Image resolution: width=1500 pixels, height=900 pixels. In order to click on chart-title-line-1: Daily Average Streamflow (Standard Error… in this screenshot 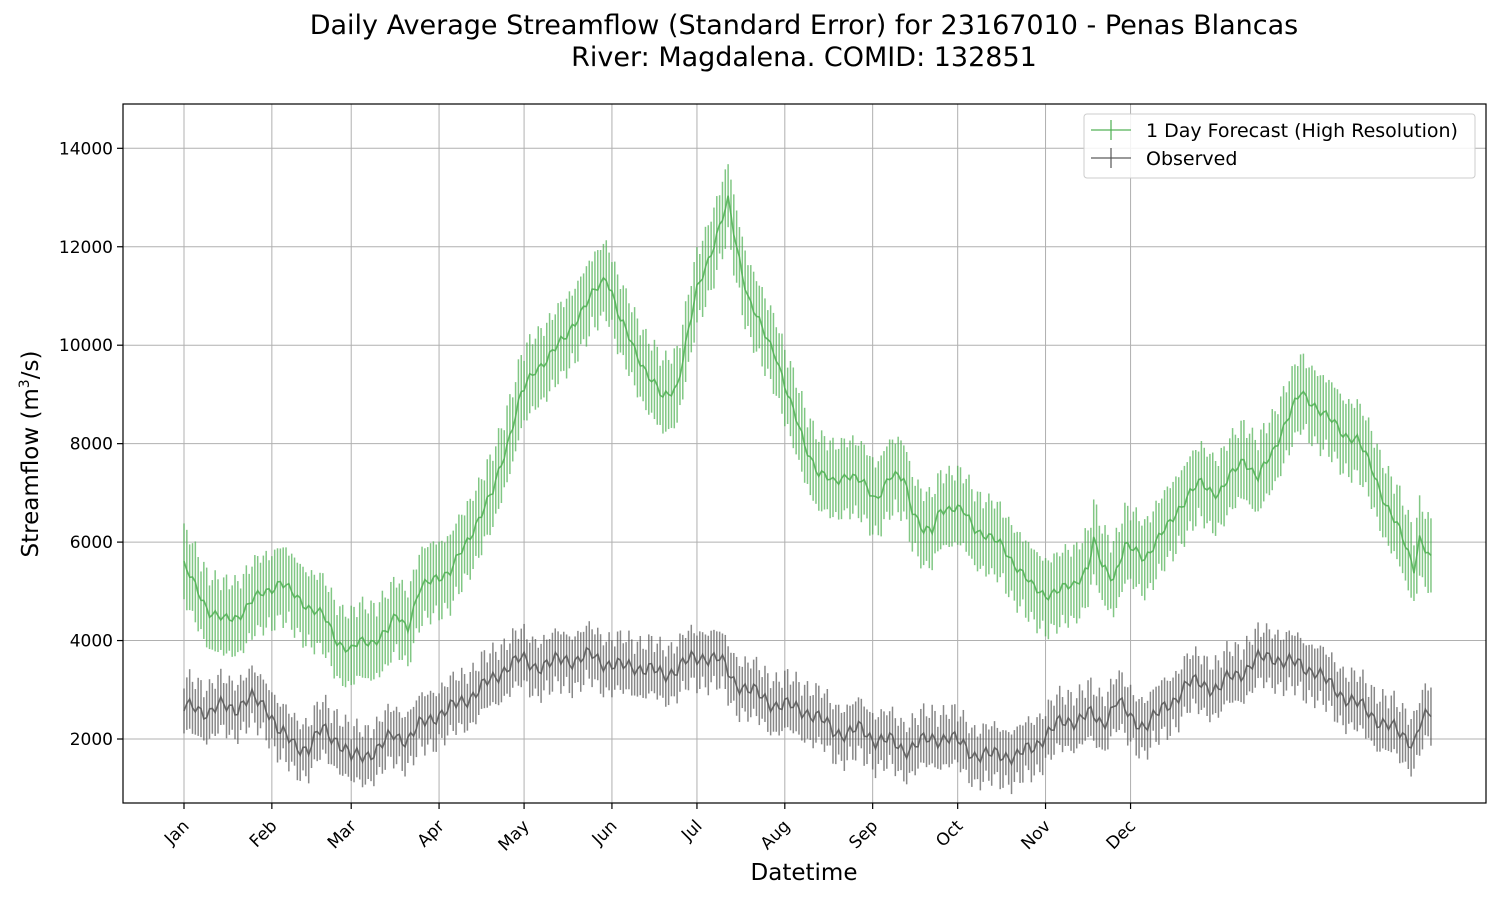, I will do `click(804, 25)`.